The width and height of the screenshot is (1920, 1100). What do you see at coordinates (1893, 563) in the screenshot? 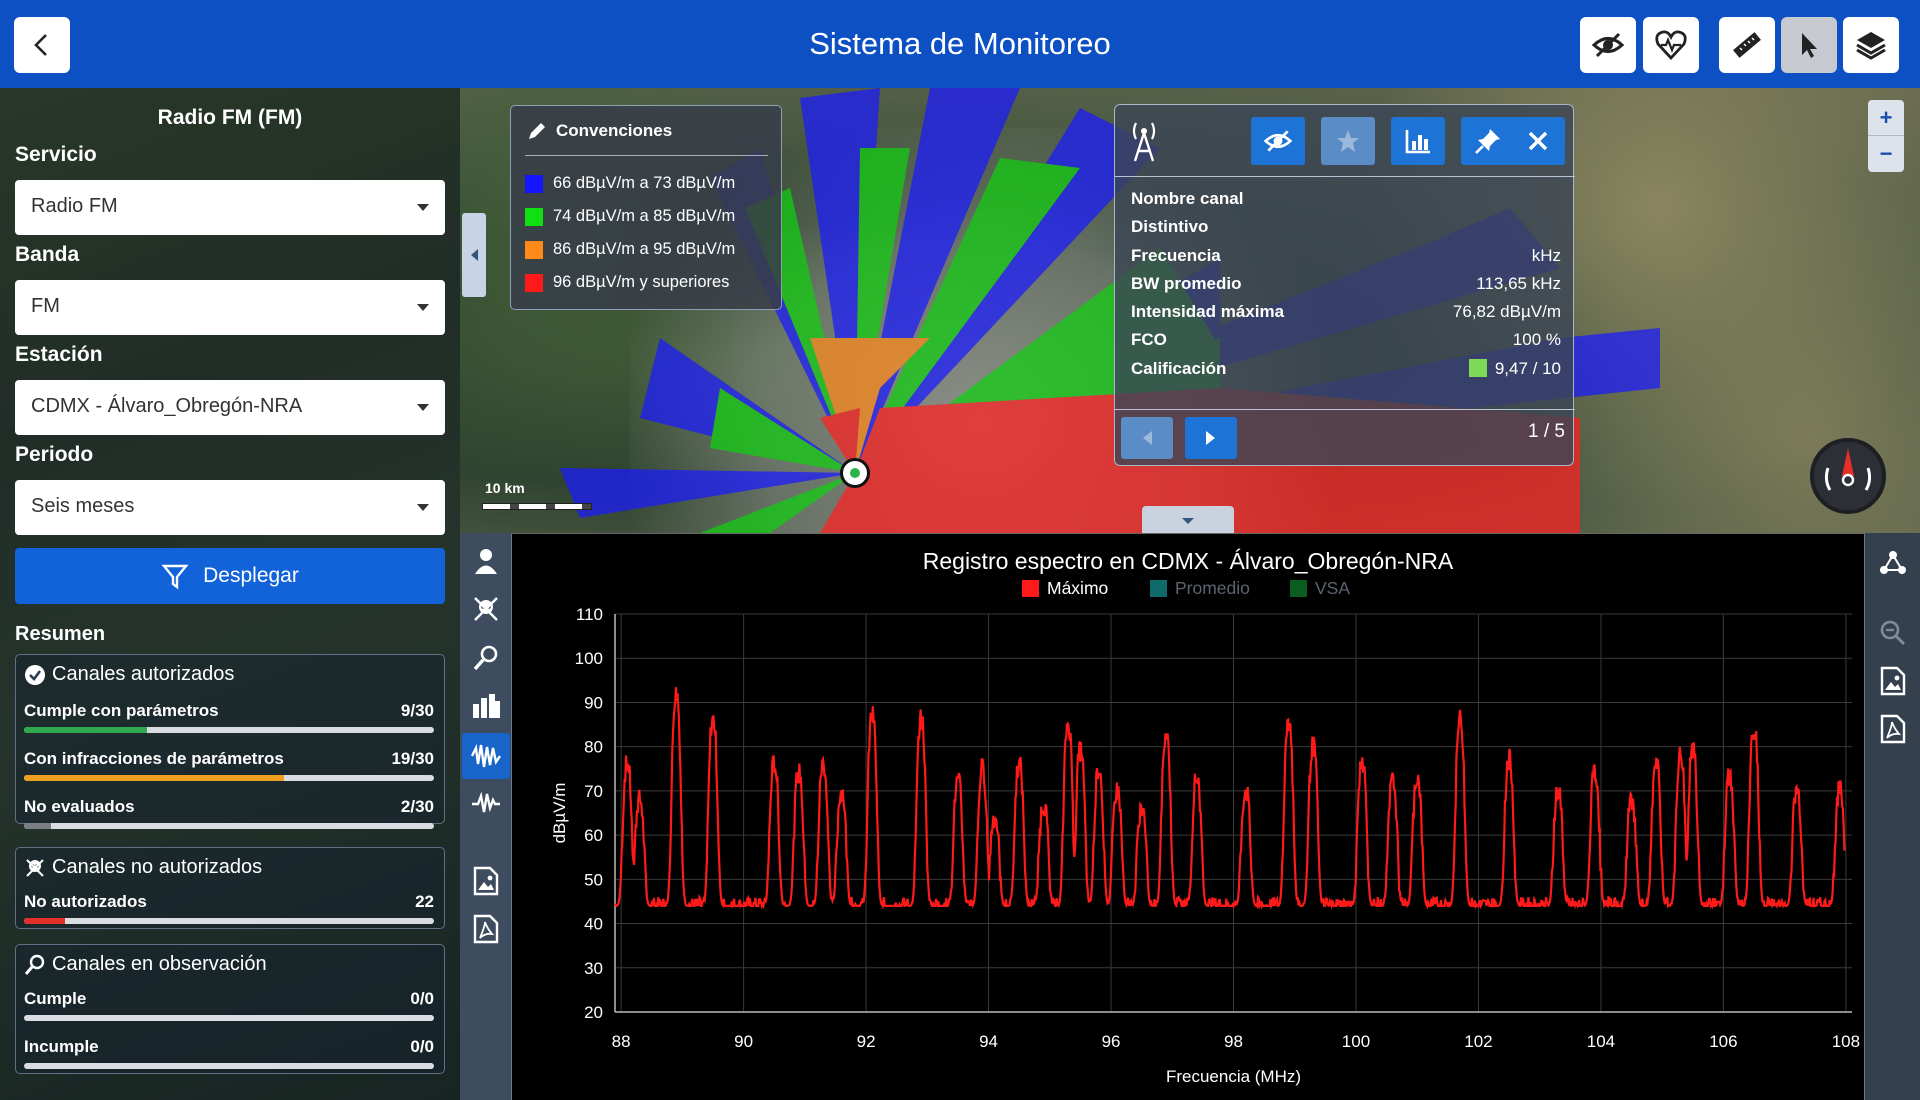
I see `chart-settings-button` at bounding box center [1893, 563].